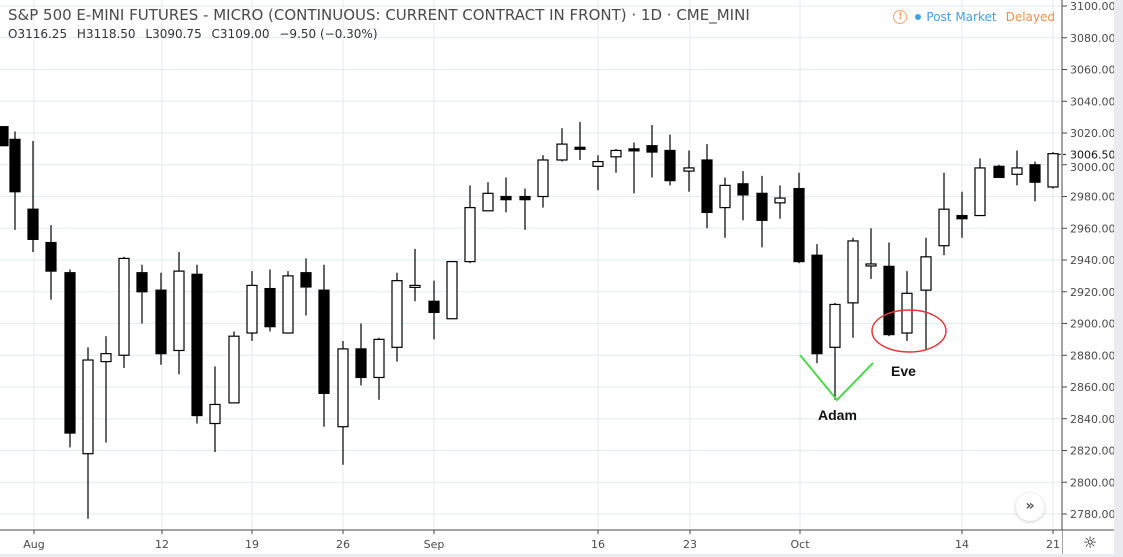 This screenshot has width=1123, height=557. I want to click on price-tick-label: 3020.00, so click(1093, 133).